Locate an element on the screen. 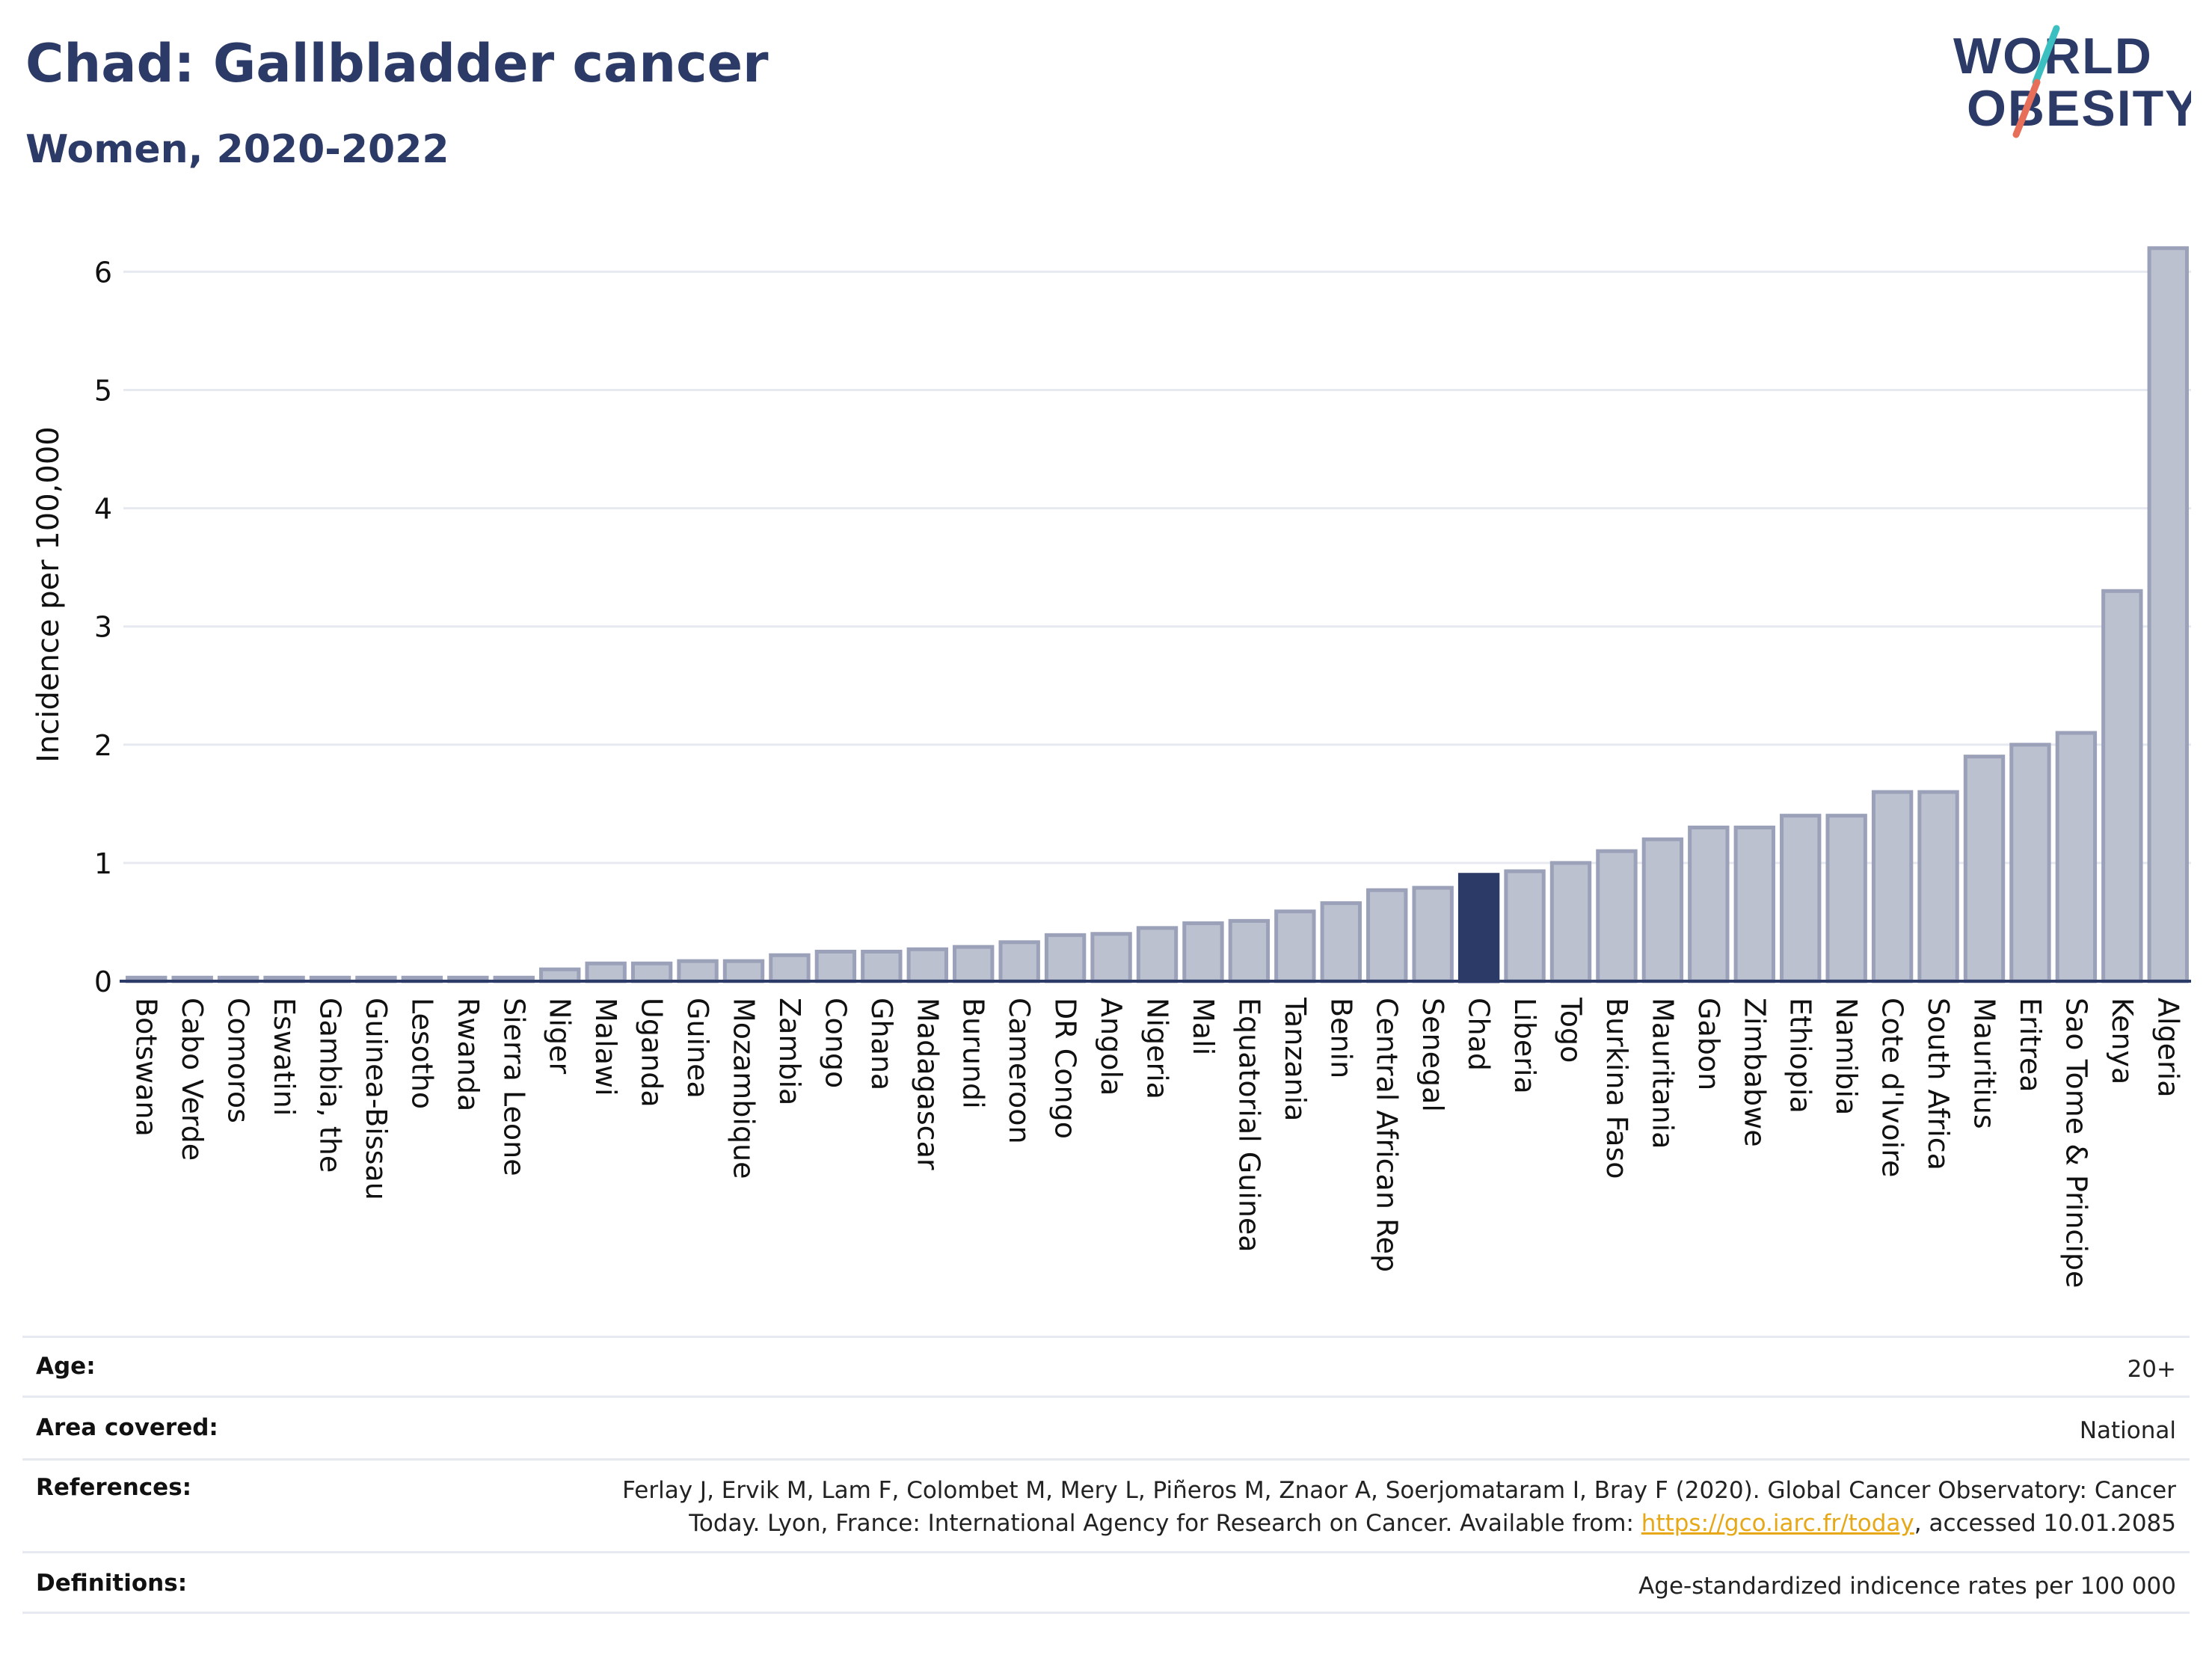 Image resolution: width=2212 pixels, height=1655 pixels. bar-togo is located at coordinates (1570, 922).